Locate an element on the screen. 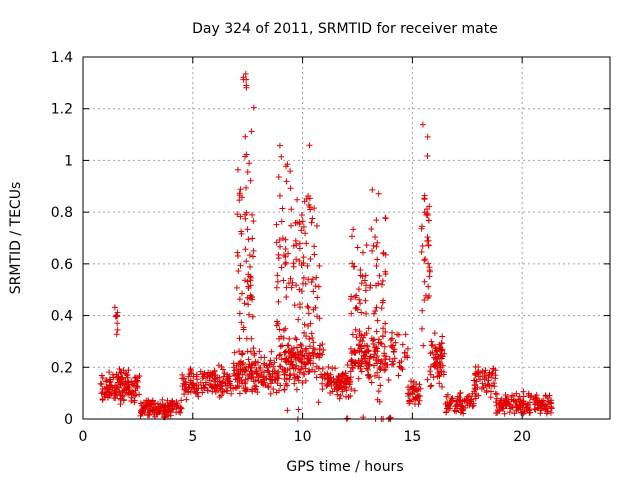 This screenshot has width=640, height=480. x-tick-label: 0 is located at coordinates (83, 437).